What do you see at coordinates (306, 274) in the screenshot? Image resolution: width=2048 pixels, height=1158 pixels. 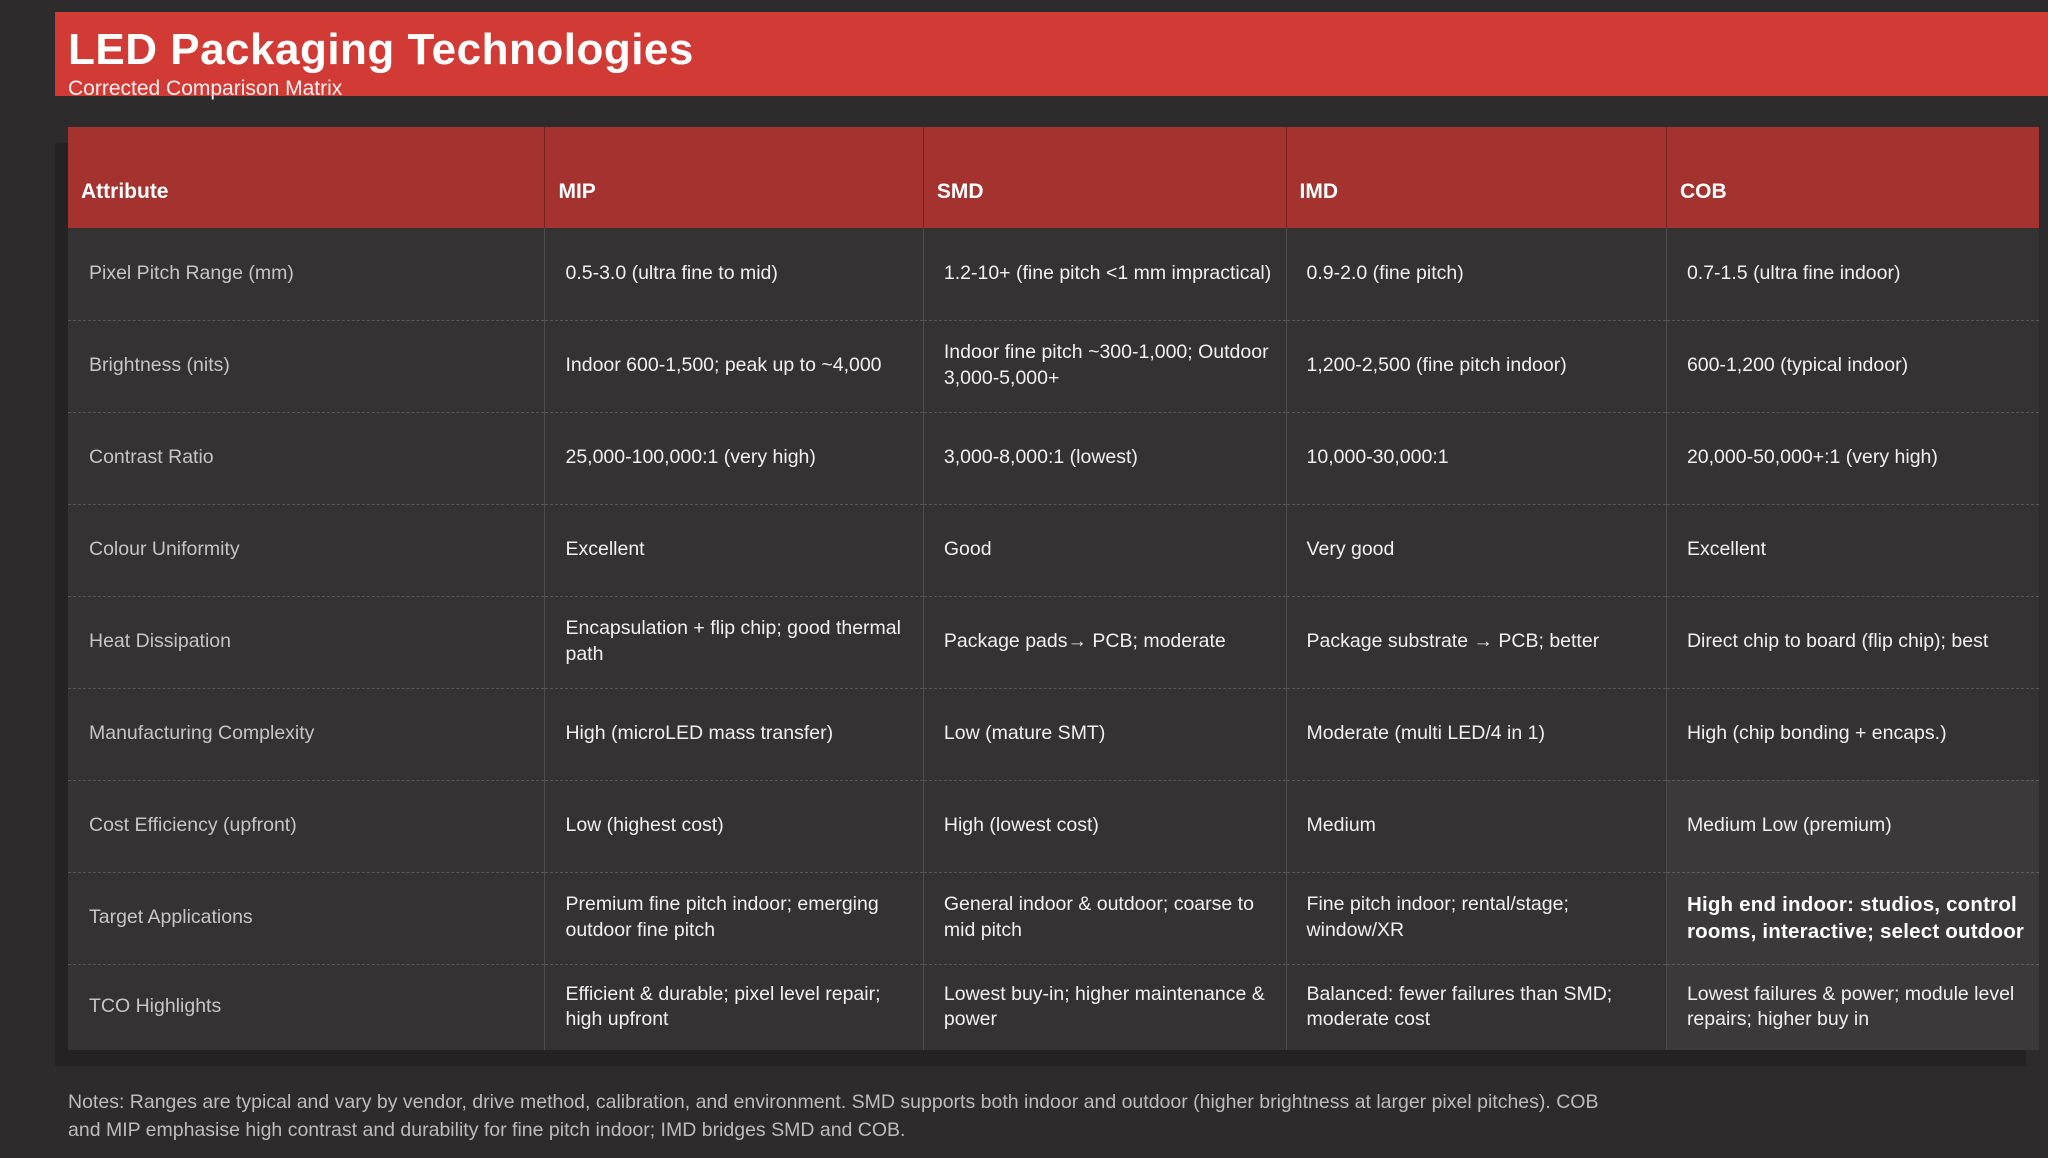 I see `row-label: Pixel Pitch Range (mm)` at bounding box center [306, 274].